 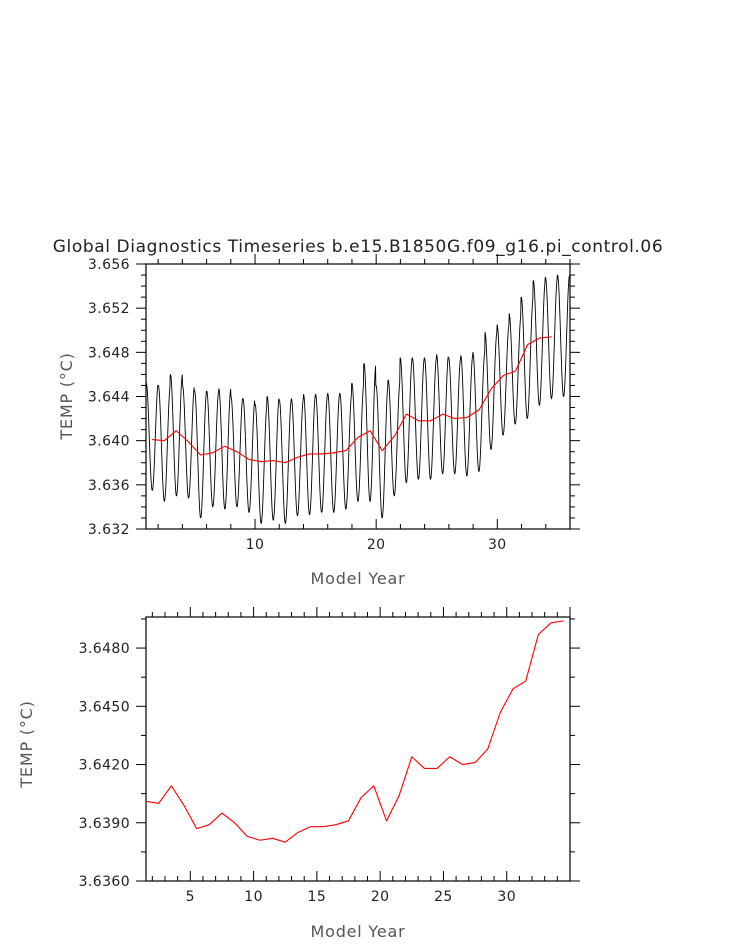 I want to click on x-tick-label: 25, so click(x=443, y=897).